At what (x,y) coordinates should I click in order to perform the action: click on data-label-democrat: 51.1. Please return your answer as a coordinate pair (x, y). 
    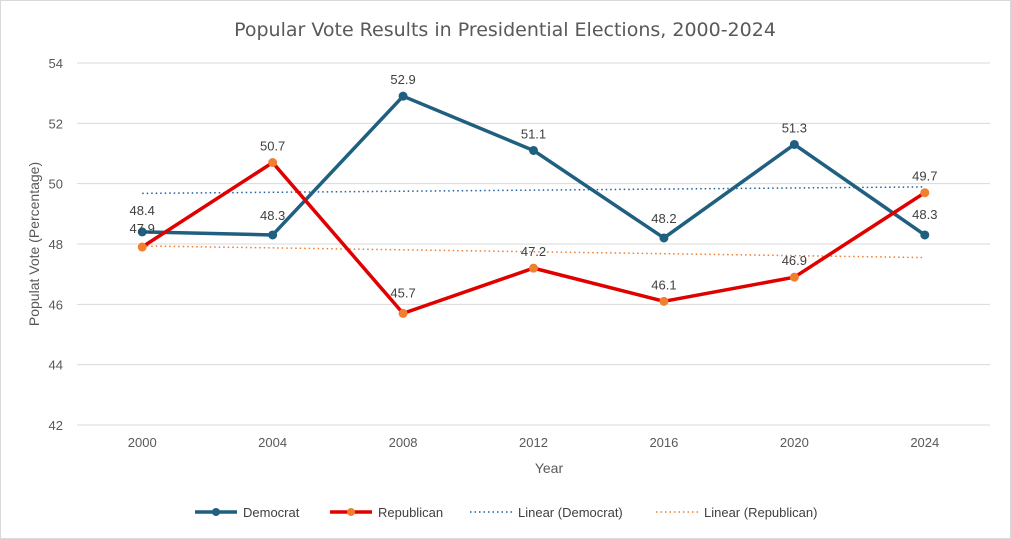
    Looking at the image, I should click on (533, 133).